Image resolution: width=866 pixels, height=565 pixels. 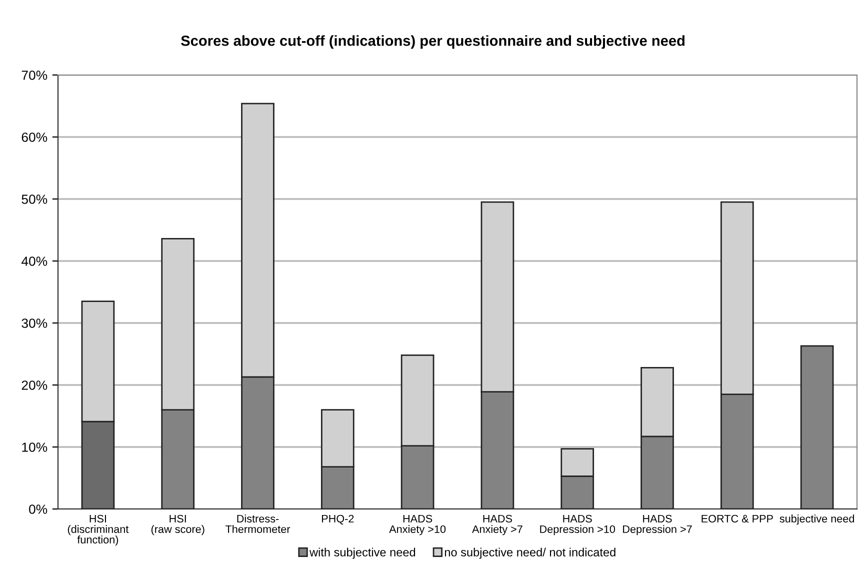 I want to click on x-tick-label: Distress- Thermometer, so click(x=257, y=524).